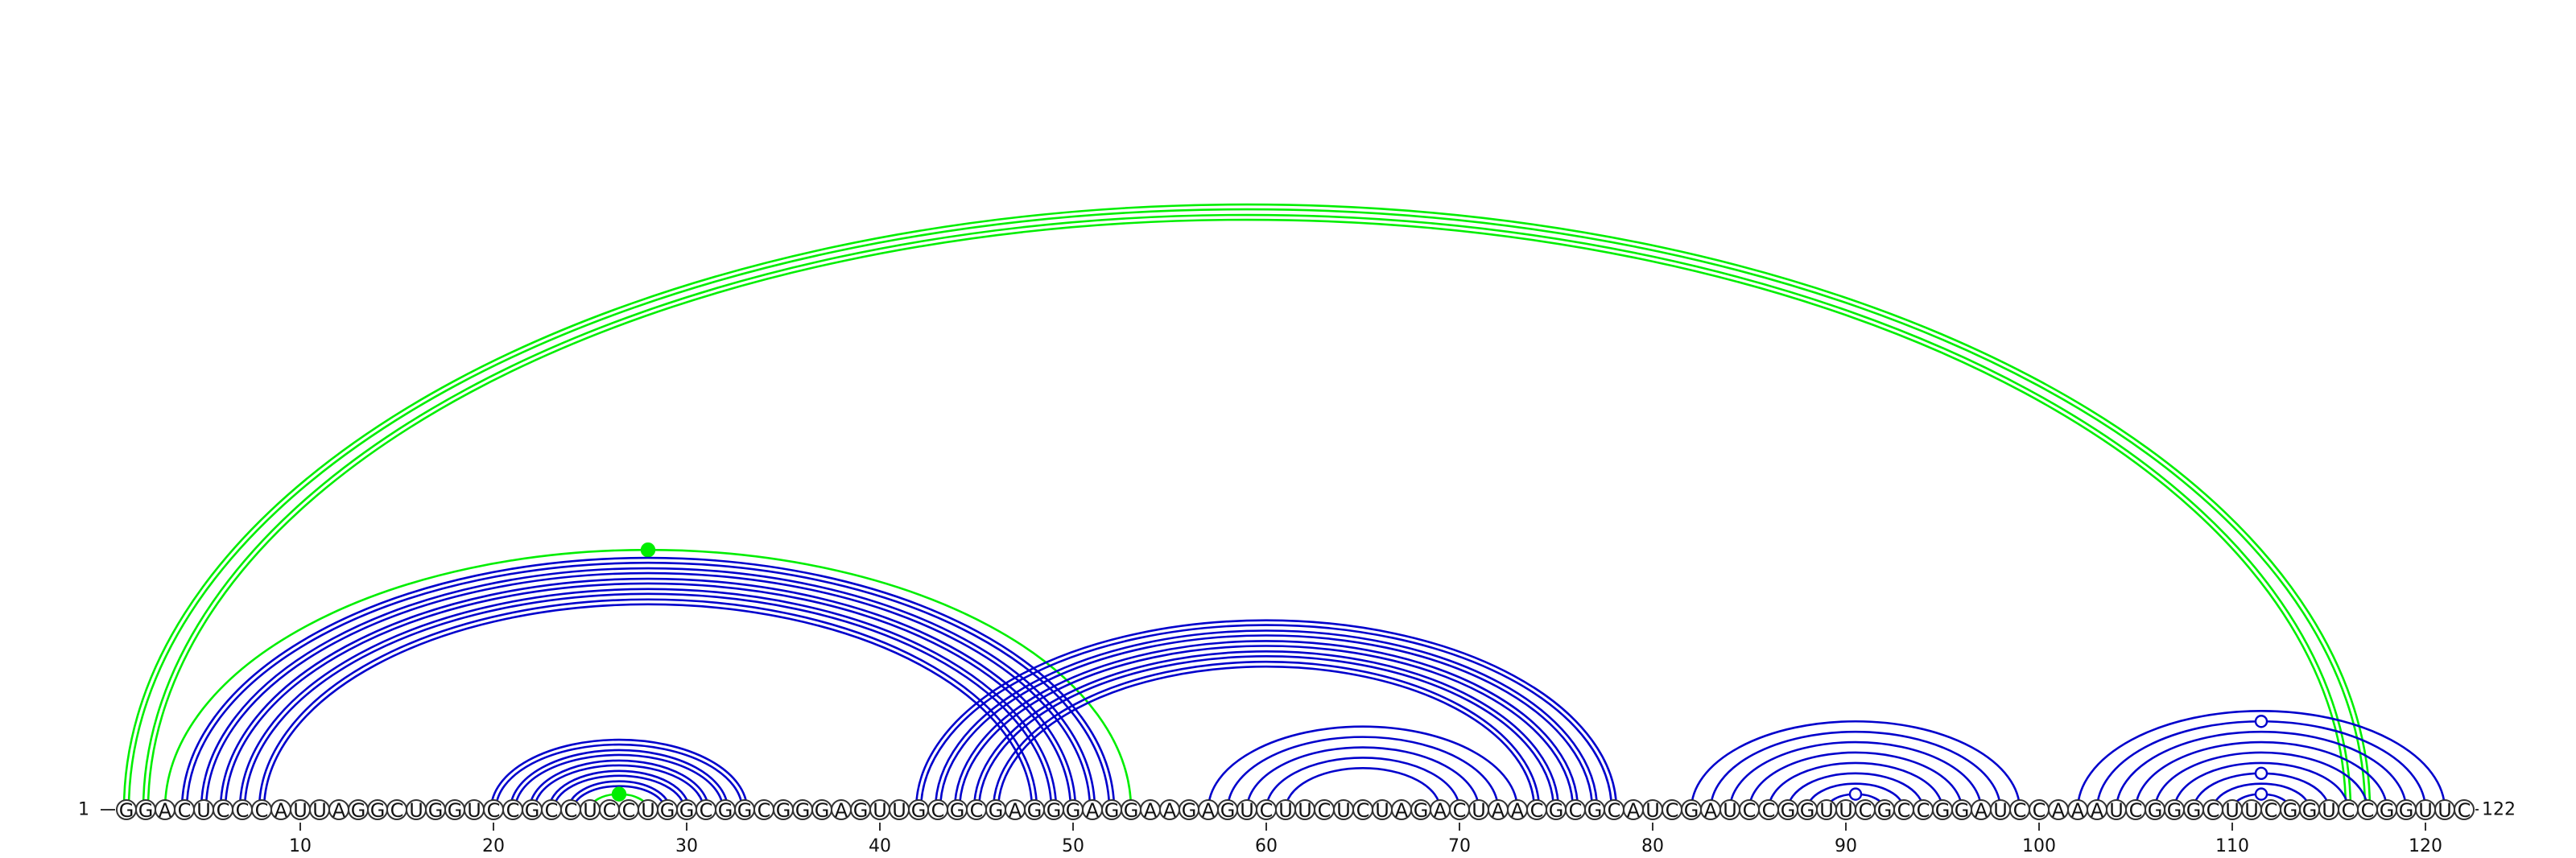 The height and width of the screenshot is (858, 2576). What do you see at coordinates (648, 550) in the screenshot?
I see `filled-marker` at bounding box center [648, 550].